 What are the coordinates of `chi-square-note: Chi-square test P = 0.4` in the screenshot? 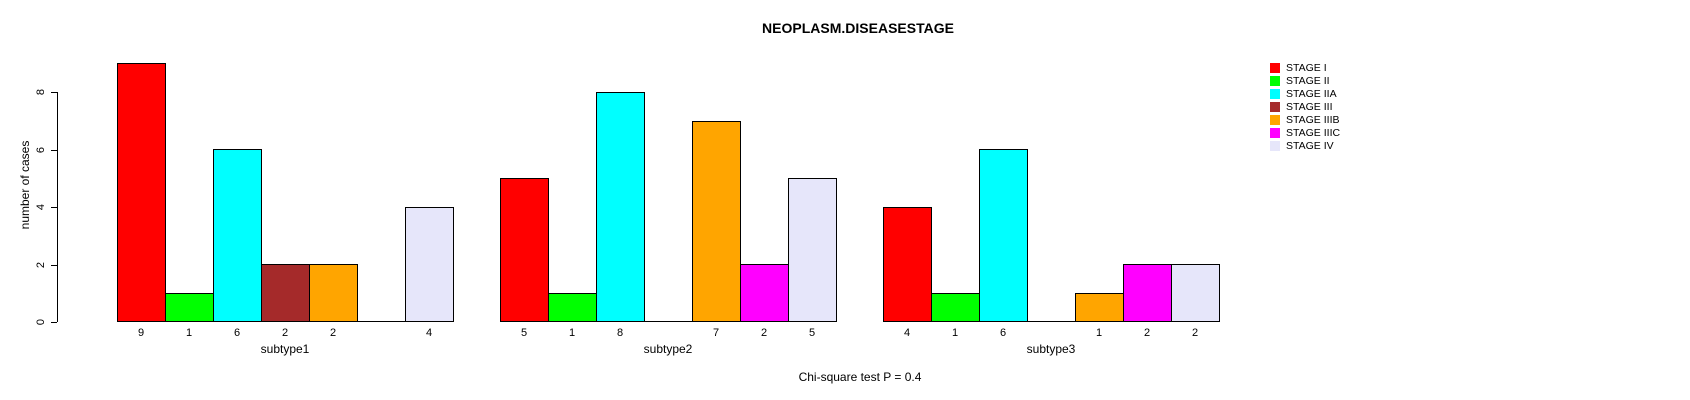 It's located at (860, 377).